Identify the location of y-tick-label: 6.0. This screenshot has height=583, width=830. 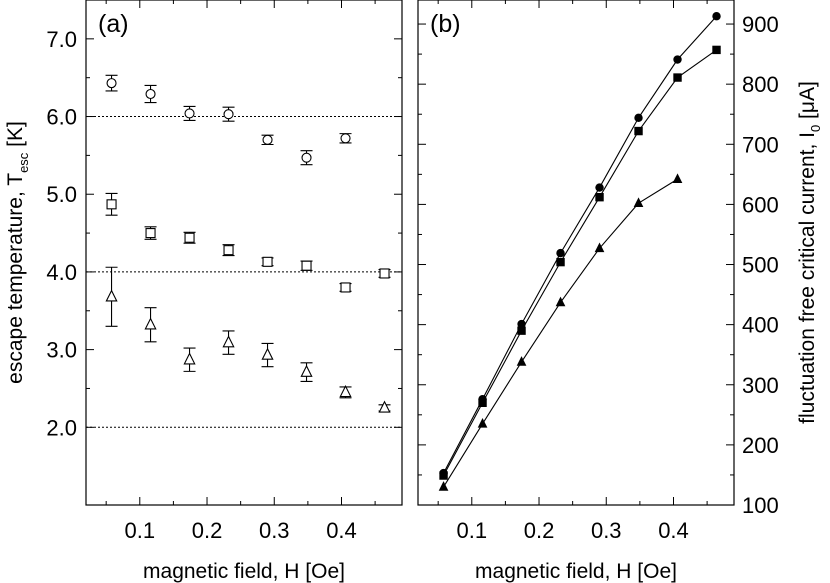
(61, 117).